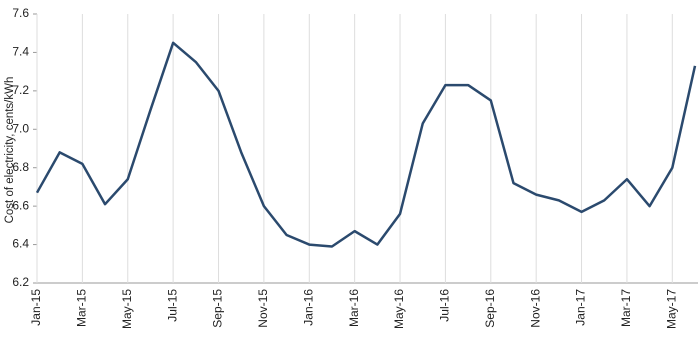 The image size is (700, 357). I want to click on x-tick-label: May-16, so click(399, 309).